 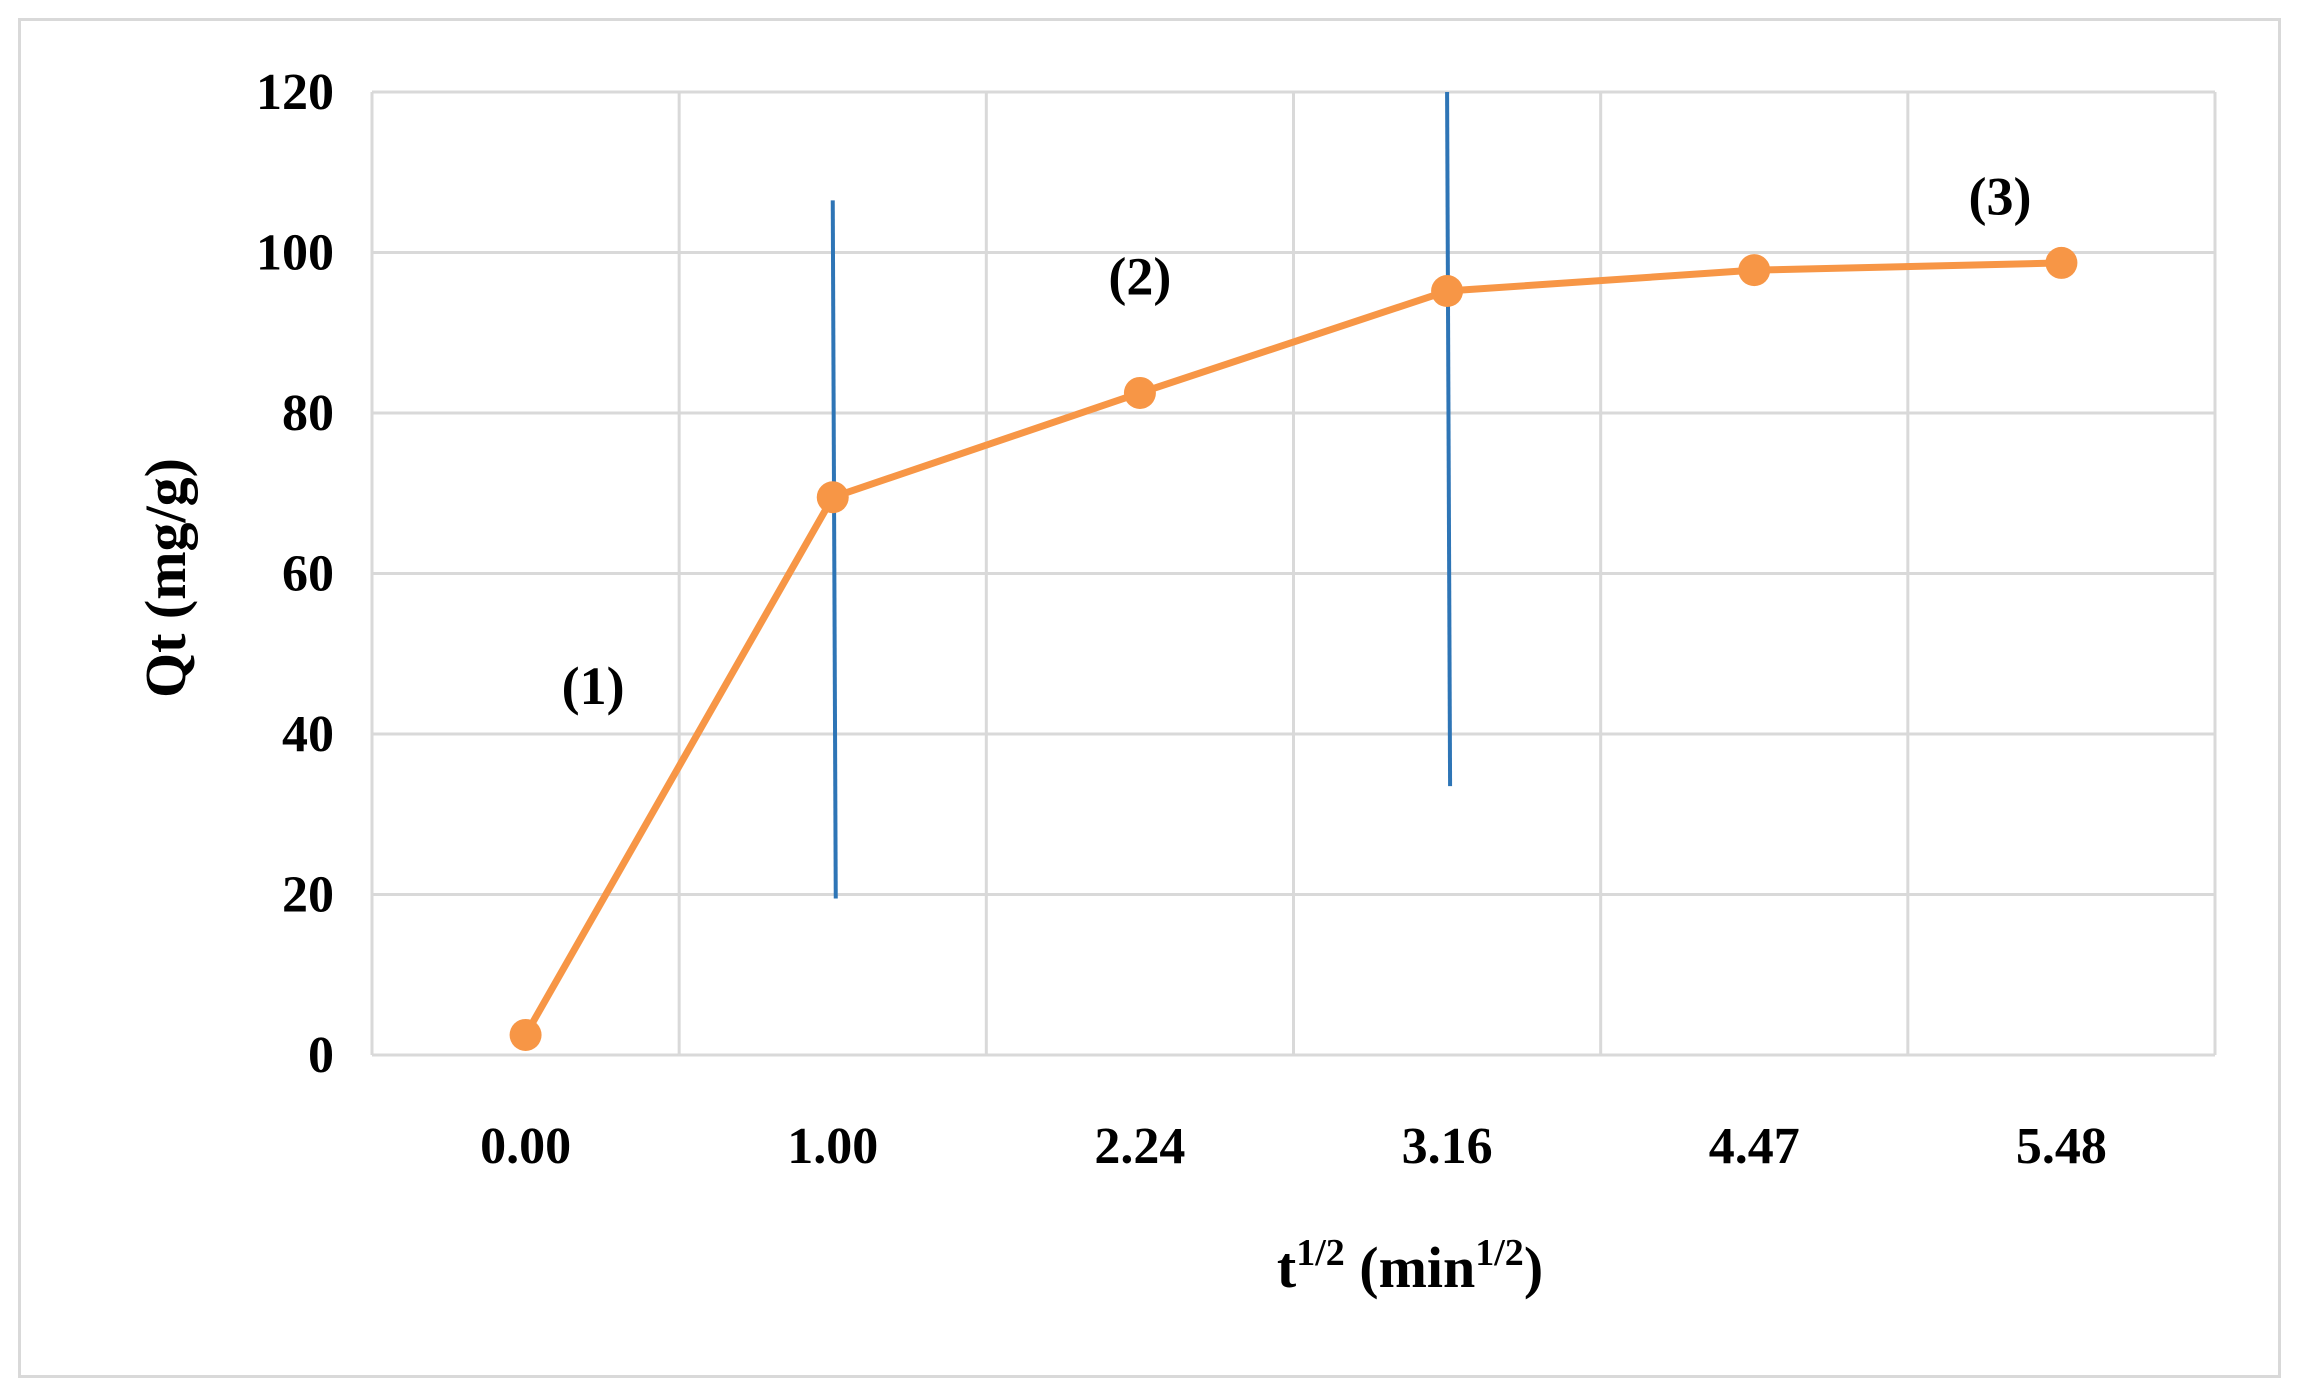 I want to click on x-axis-title-unit-sup: 1/2, so click(x=1499, y=1253).